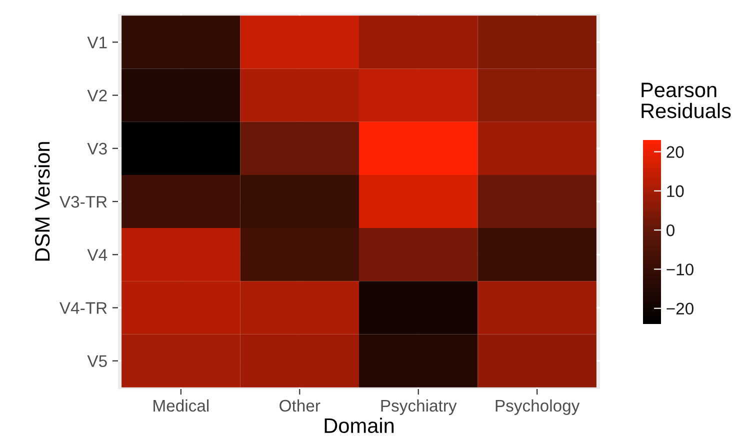 Image resolution: width=746 pixels, height=444 pixels. What do you see at coordinates (83, 308) in the screenshot?
I see `y-tick-label: V4-TR` at bounding box center [83, 308].